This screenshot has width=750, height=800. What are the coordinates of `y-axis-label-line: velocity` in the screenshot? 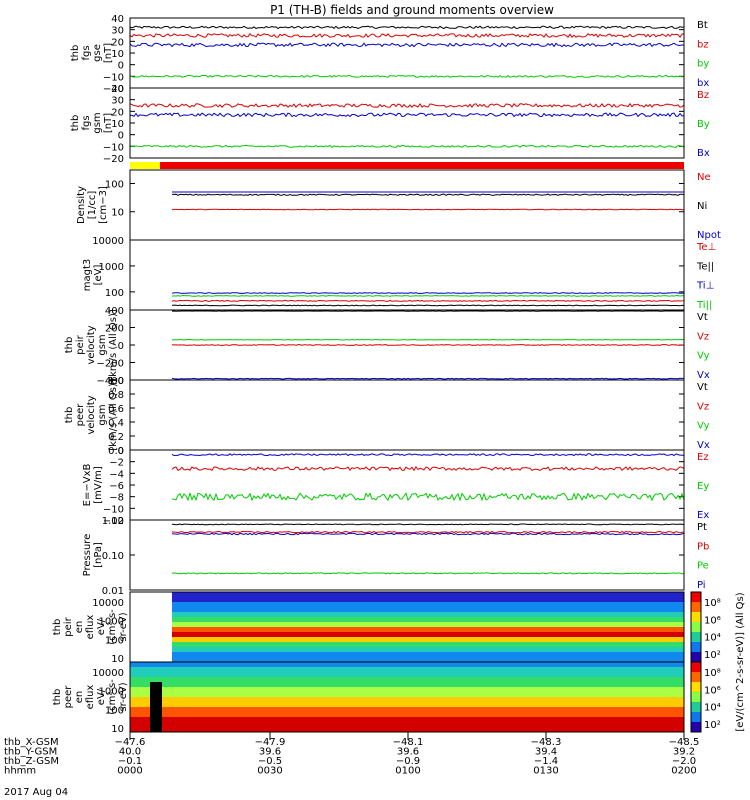 It's located at (91, 344).